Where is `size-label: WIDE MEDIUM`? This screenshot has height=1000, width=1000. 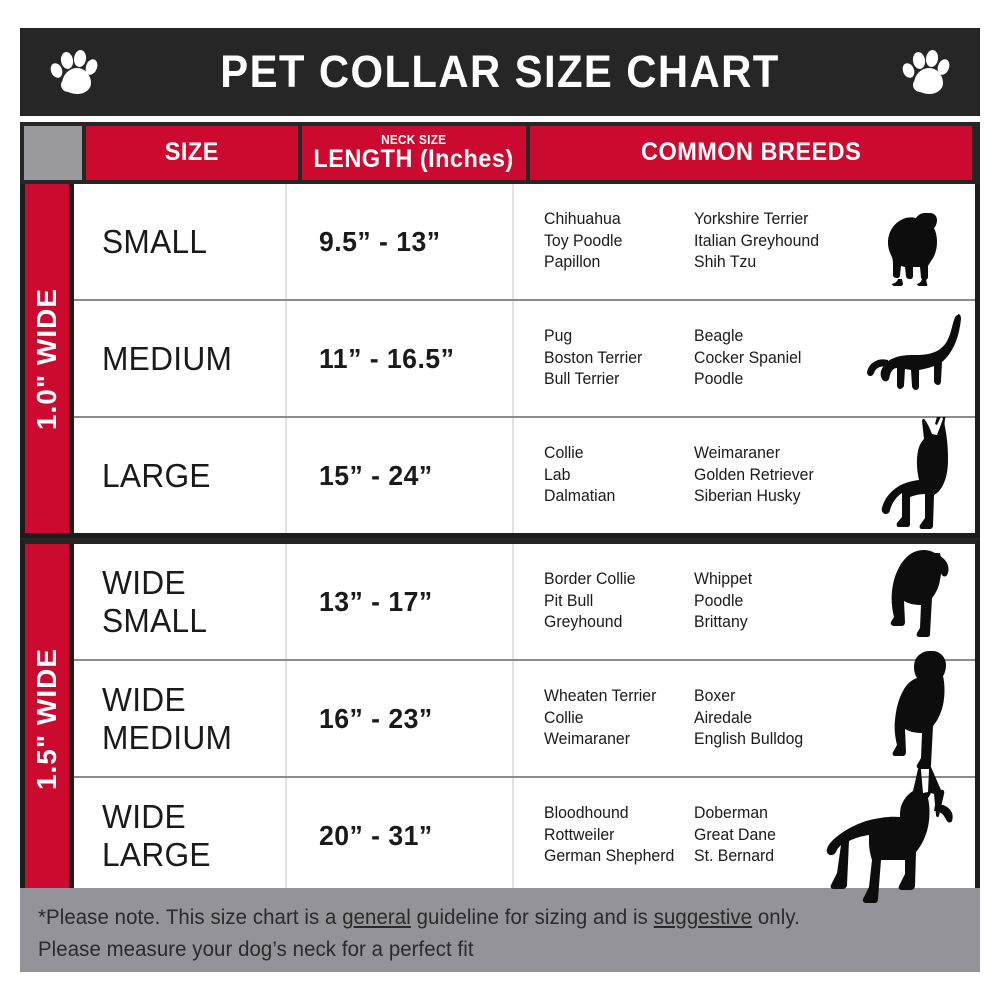 size-label: WIDE MEDIUM is located at coordinates (167, 718).